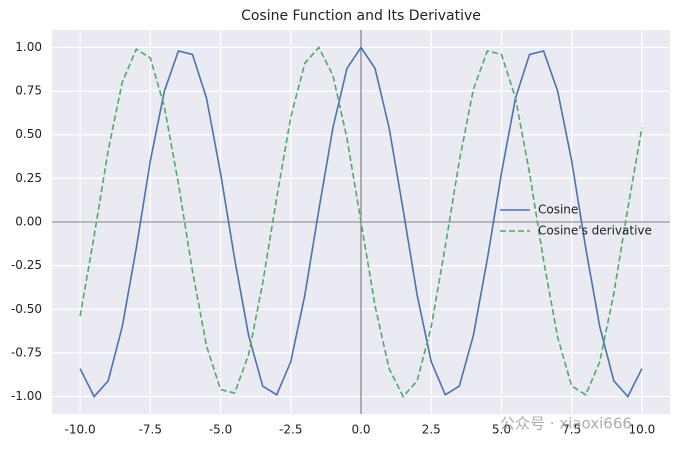 This screenshot has height=449, width=681. Describe the element at coordinates (28, 178) in the screenshot. I see `y-tick-label: 0.25` at that location.